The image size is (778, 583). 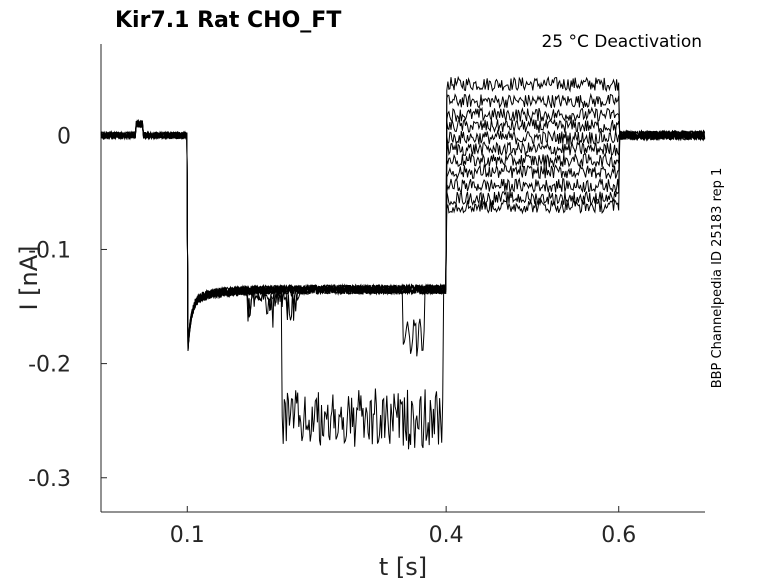 I want to click on x-ticks: 0.1 0.4 0.6, so click(x=403, y=527).